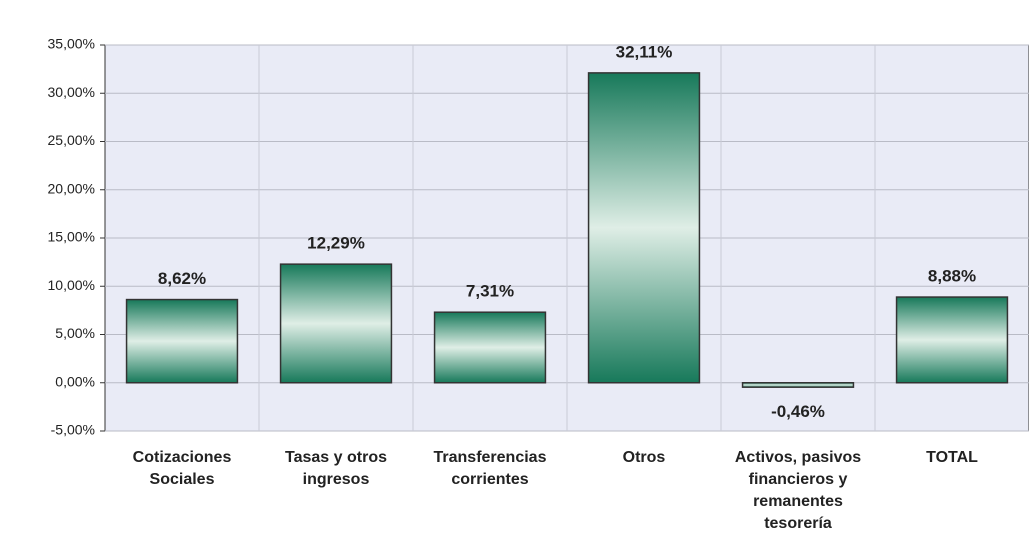  I want to click on y-tick-label: 25,00%, so click(71, 140).